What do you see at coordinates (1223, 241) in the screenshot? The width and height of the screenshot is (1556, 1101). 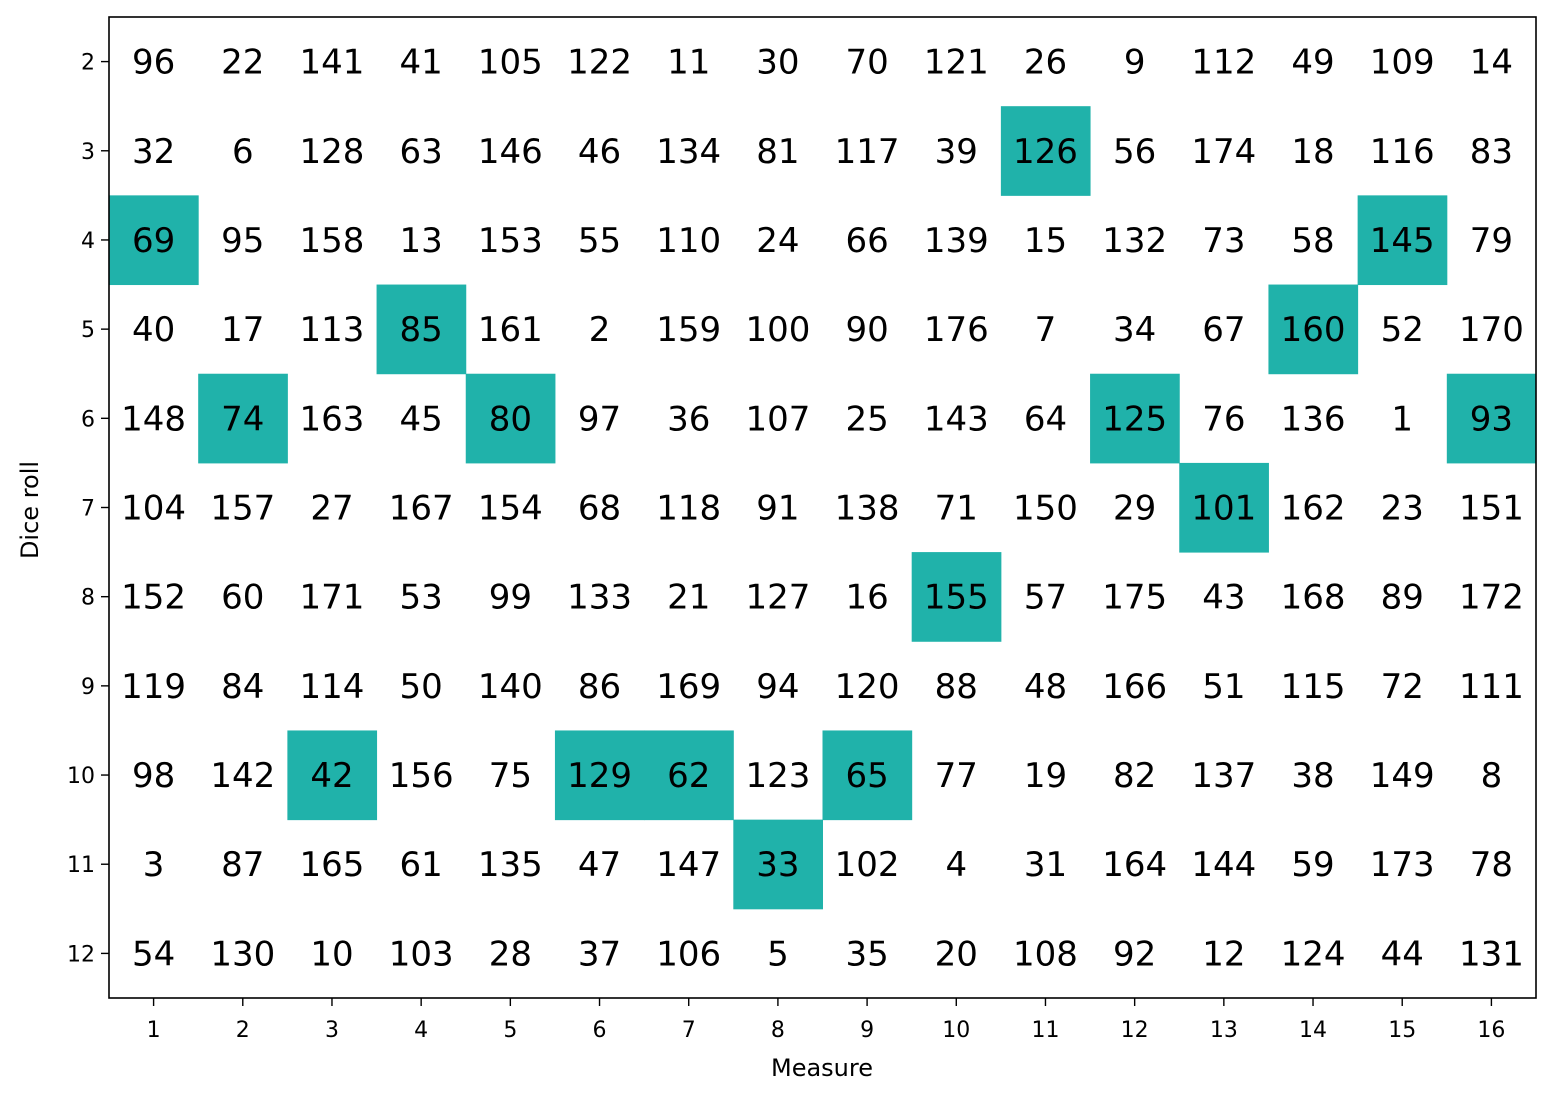 I see `cell-value: 73` at bounding box center [1223, 241].